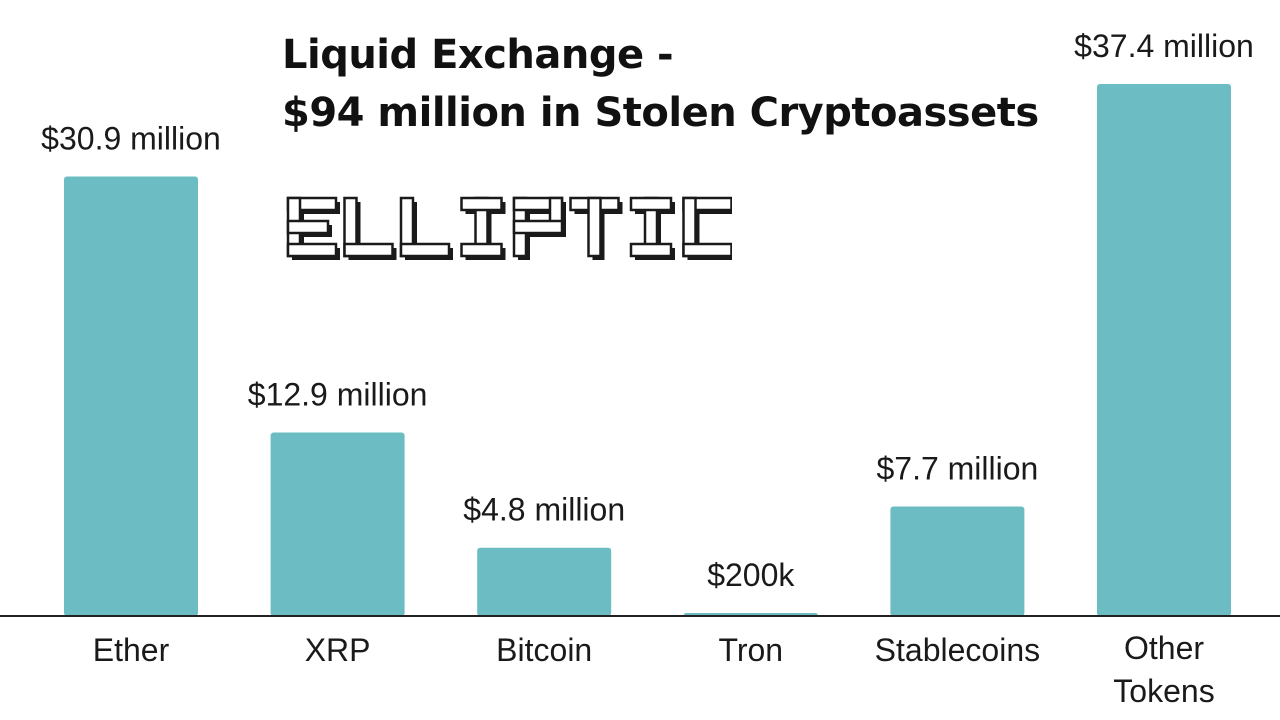 The width and height of the screenshot is (1280, 720). I want to click on category-label: Tron, so click(750, 650).